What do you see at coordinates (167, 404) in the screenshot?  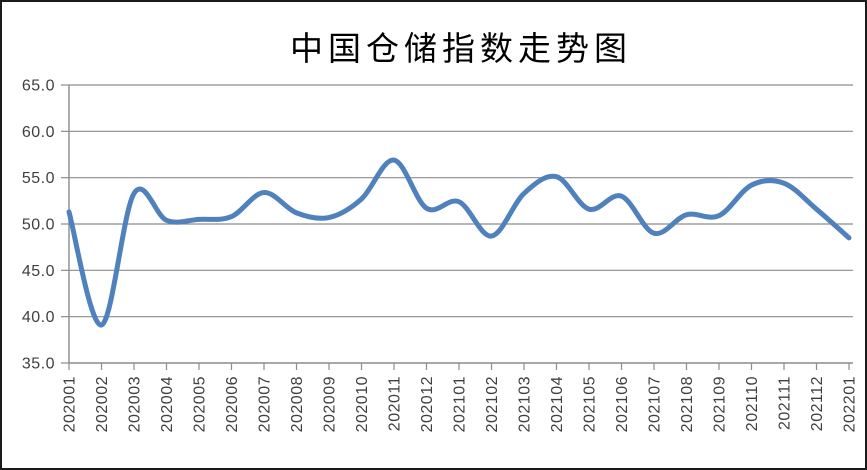 I see `x-tick-label: 202004` at bounding box center [167, 404].